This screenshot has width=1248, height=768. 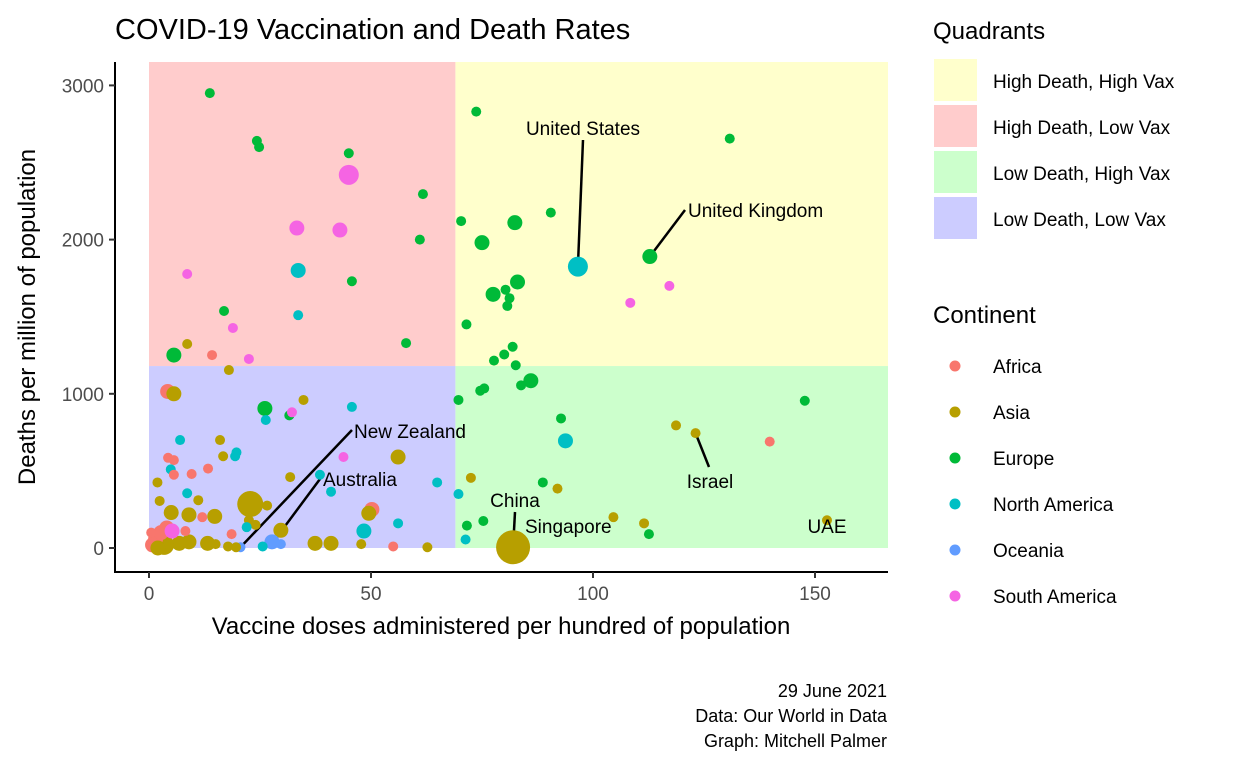 What do you see at coordinates (1023, 459) in the screenshot?
I see `legend-label: Europe` at bounding box center [1023, 459].